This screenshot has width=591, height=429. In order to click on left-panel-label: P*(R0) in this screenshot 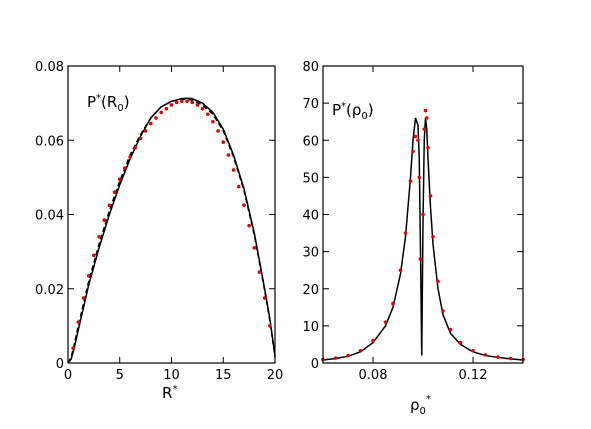, I will do `click(108, 103)`.